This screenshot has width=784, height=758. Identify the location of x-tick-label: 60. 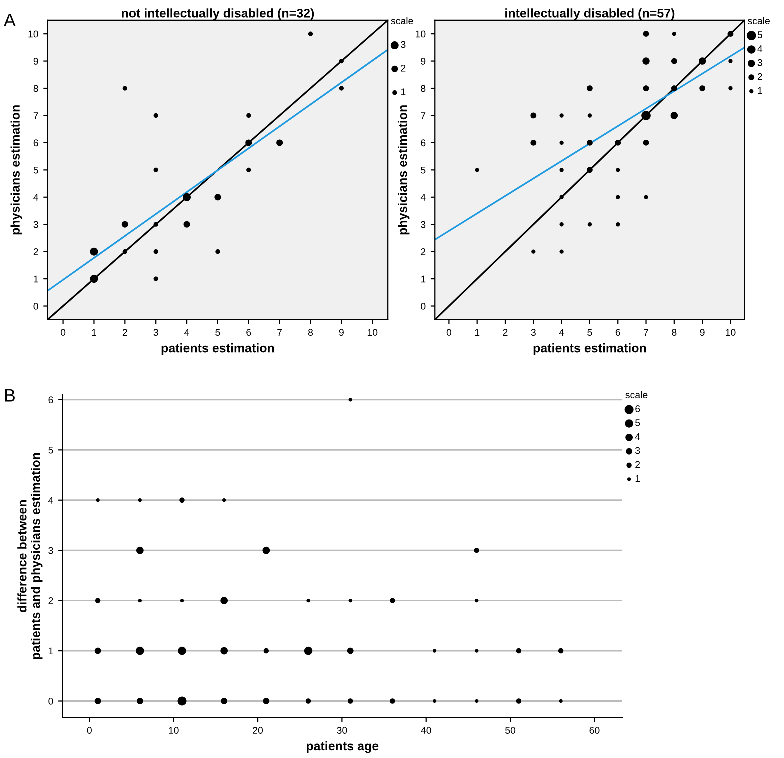
(595, 730).